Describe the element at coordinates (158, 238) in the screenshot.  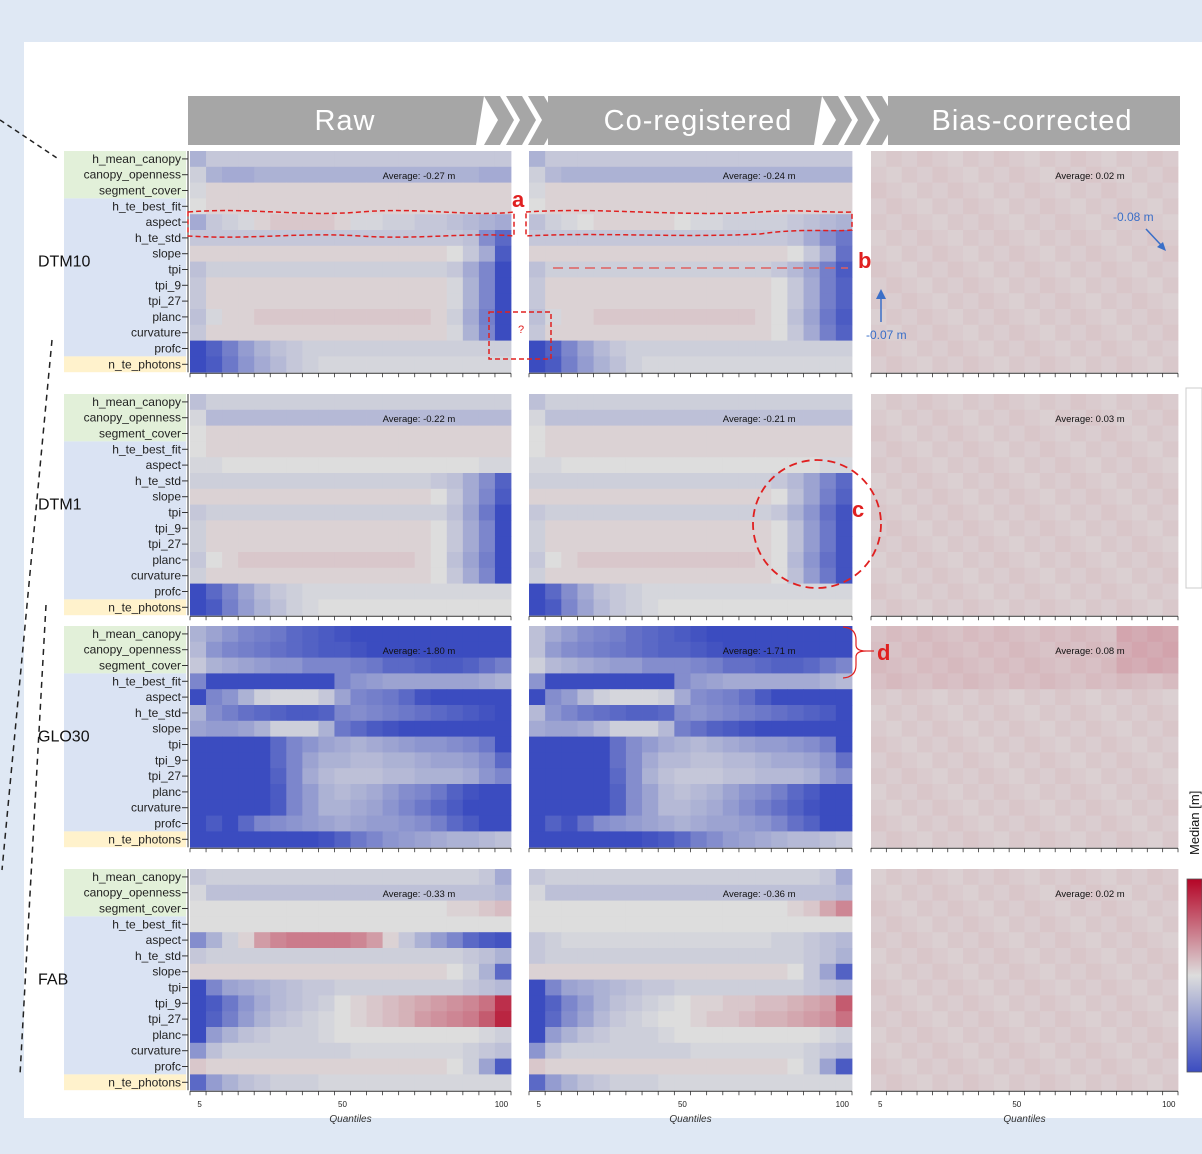
I see `feature-label: h_te_std` at that location.